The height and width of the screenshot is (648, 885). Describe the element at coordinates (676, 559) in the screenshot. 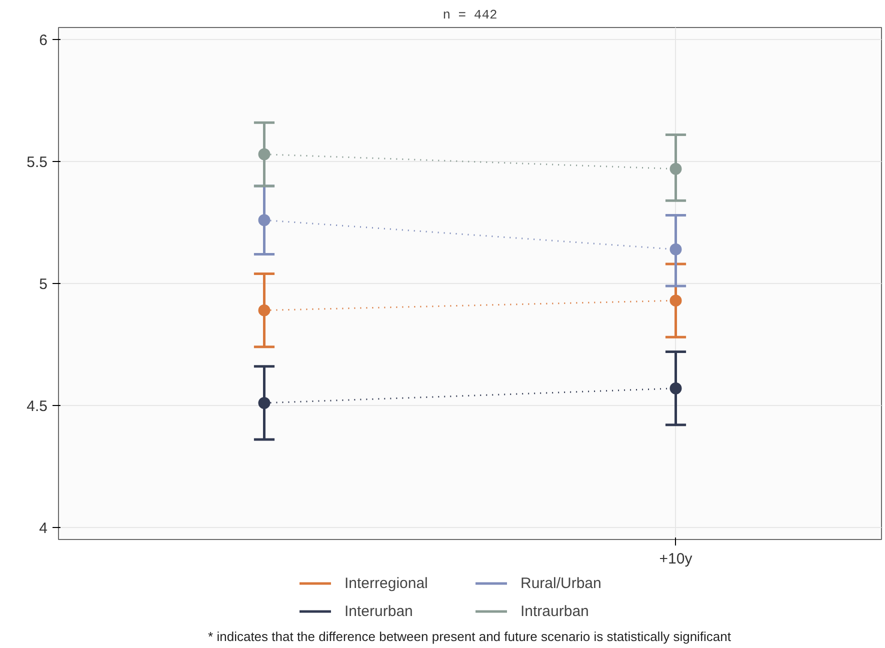

I see `x-tick-label: +10y` at that location.